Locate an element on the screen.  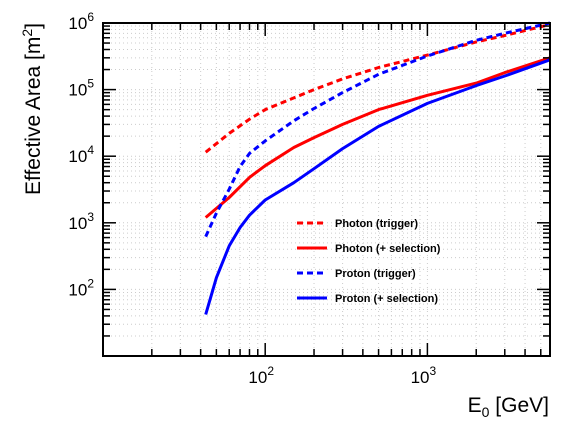
legend-label-3: Proton (trigger) is located at coordinates (375, 274).